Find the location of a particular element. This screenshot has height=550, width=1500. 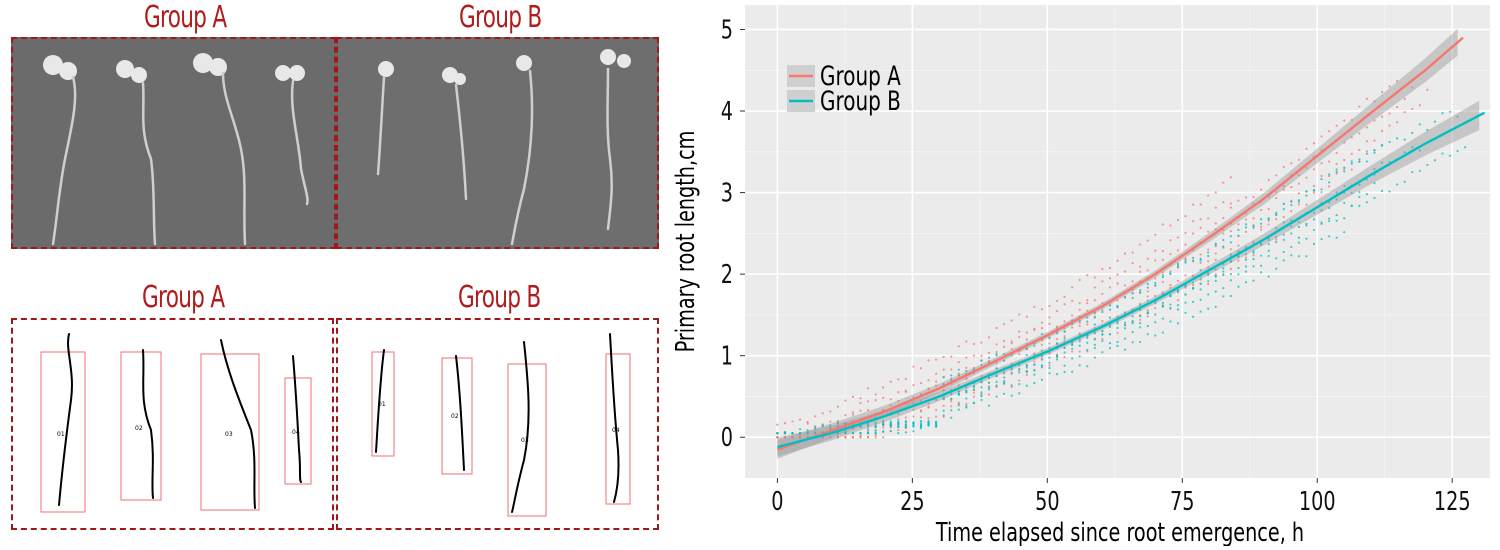

seedling-photo-group-a is located at coordinates (173, 143).